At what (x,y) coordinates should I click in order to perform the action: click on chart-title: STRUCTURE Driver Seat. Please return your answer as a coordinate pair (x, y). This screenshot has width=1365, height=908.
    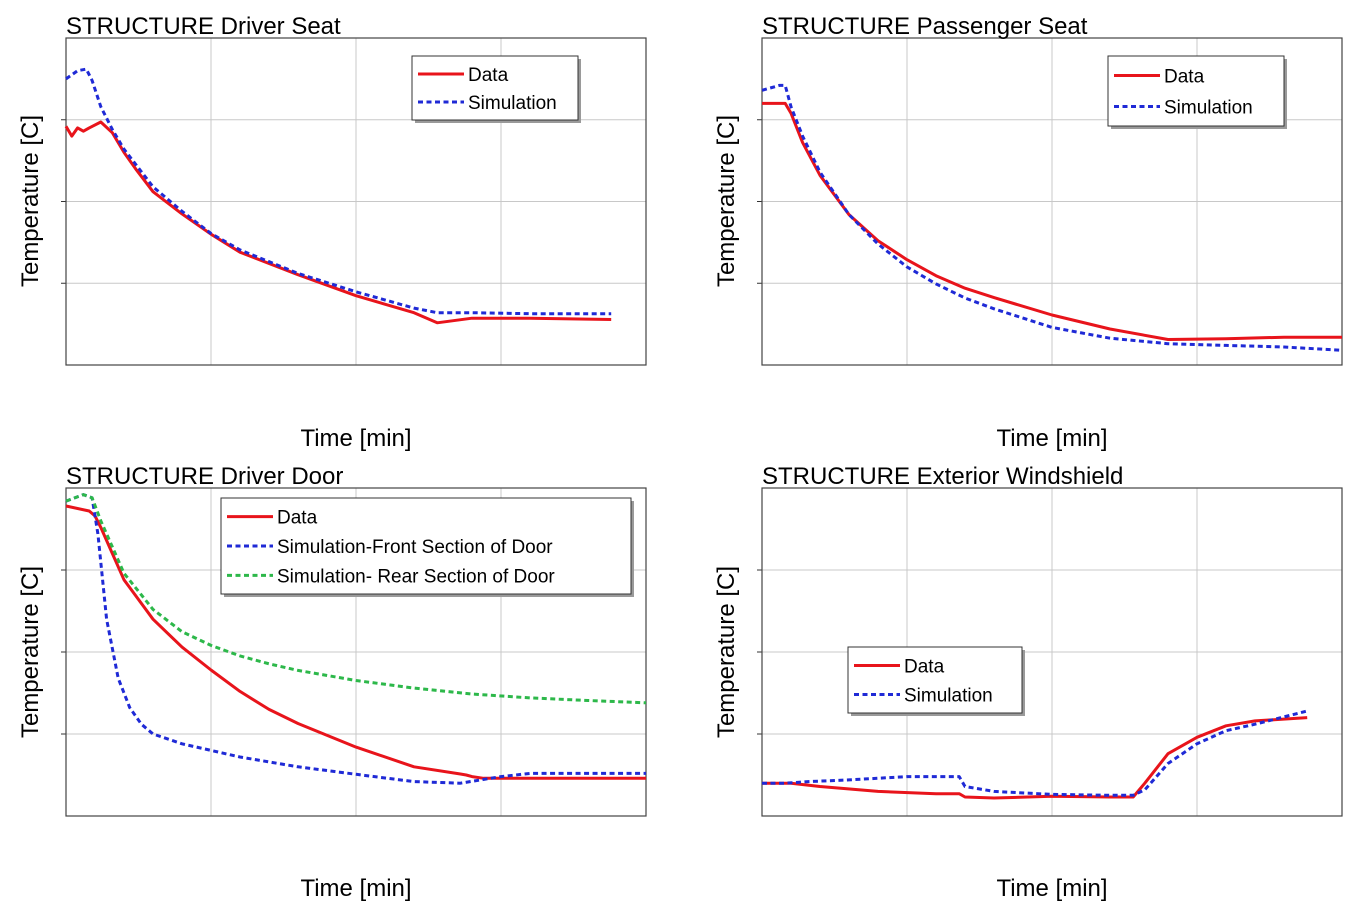
    Looking at the image, I should click on (203, 26).